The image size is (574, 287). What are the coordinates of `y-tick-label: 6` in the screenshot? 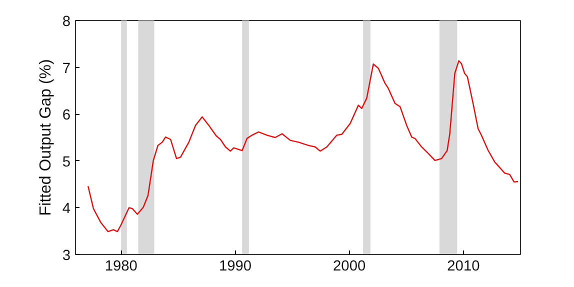 It's located at (66, 116).